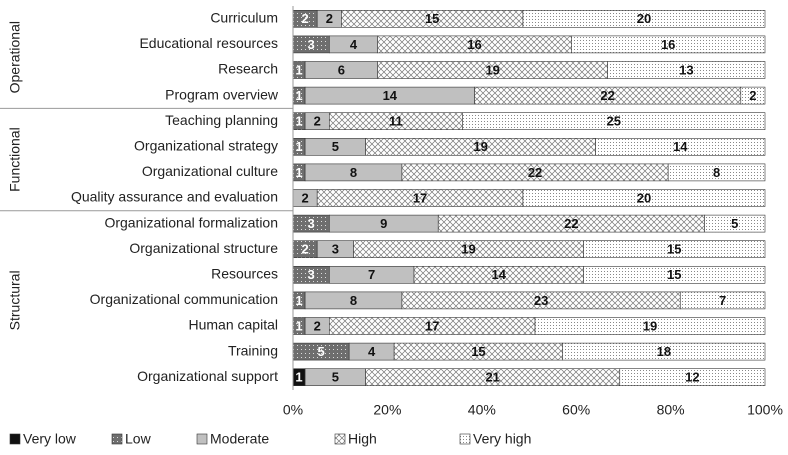 The height and width of the screenshot is (455, 788). Describe the element at coordinates (206, 146) in the screenshot. I see `category-label: Organizational strategy` at that location.